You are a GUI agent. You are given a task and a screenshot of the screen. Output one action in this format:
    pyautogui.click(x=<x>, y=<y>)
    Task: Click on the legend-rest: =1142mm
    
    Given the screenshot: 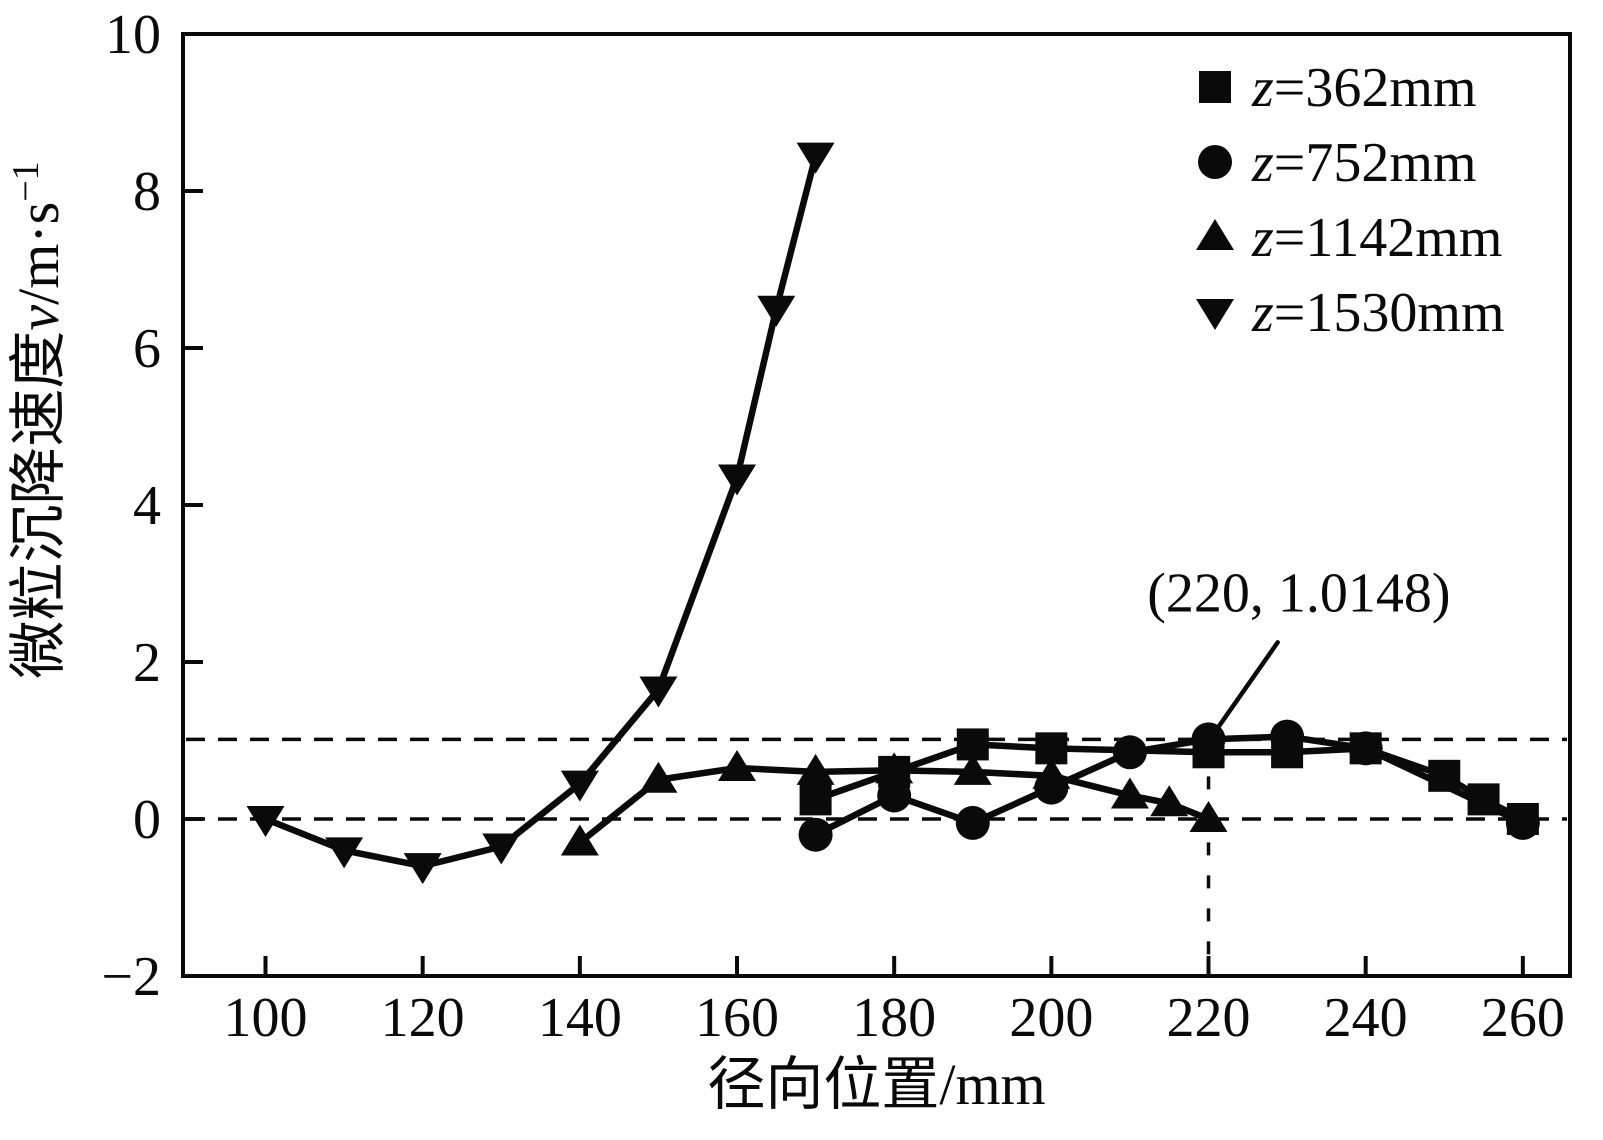 What is the action you would take?
    pyautogui.click(x=1388, y=238)
    